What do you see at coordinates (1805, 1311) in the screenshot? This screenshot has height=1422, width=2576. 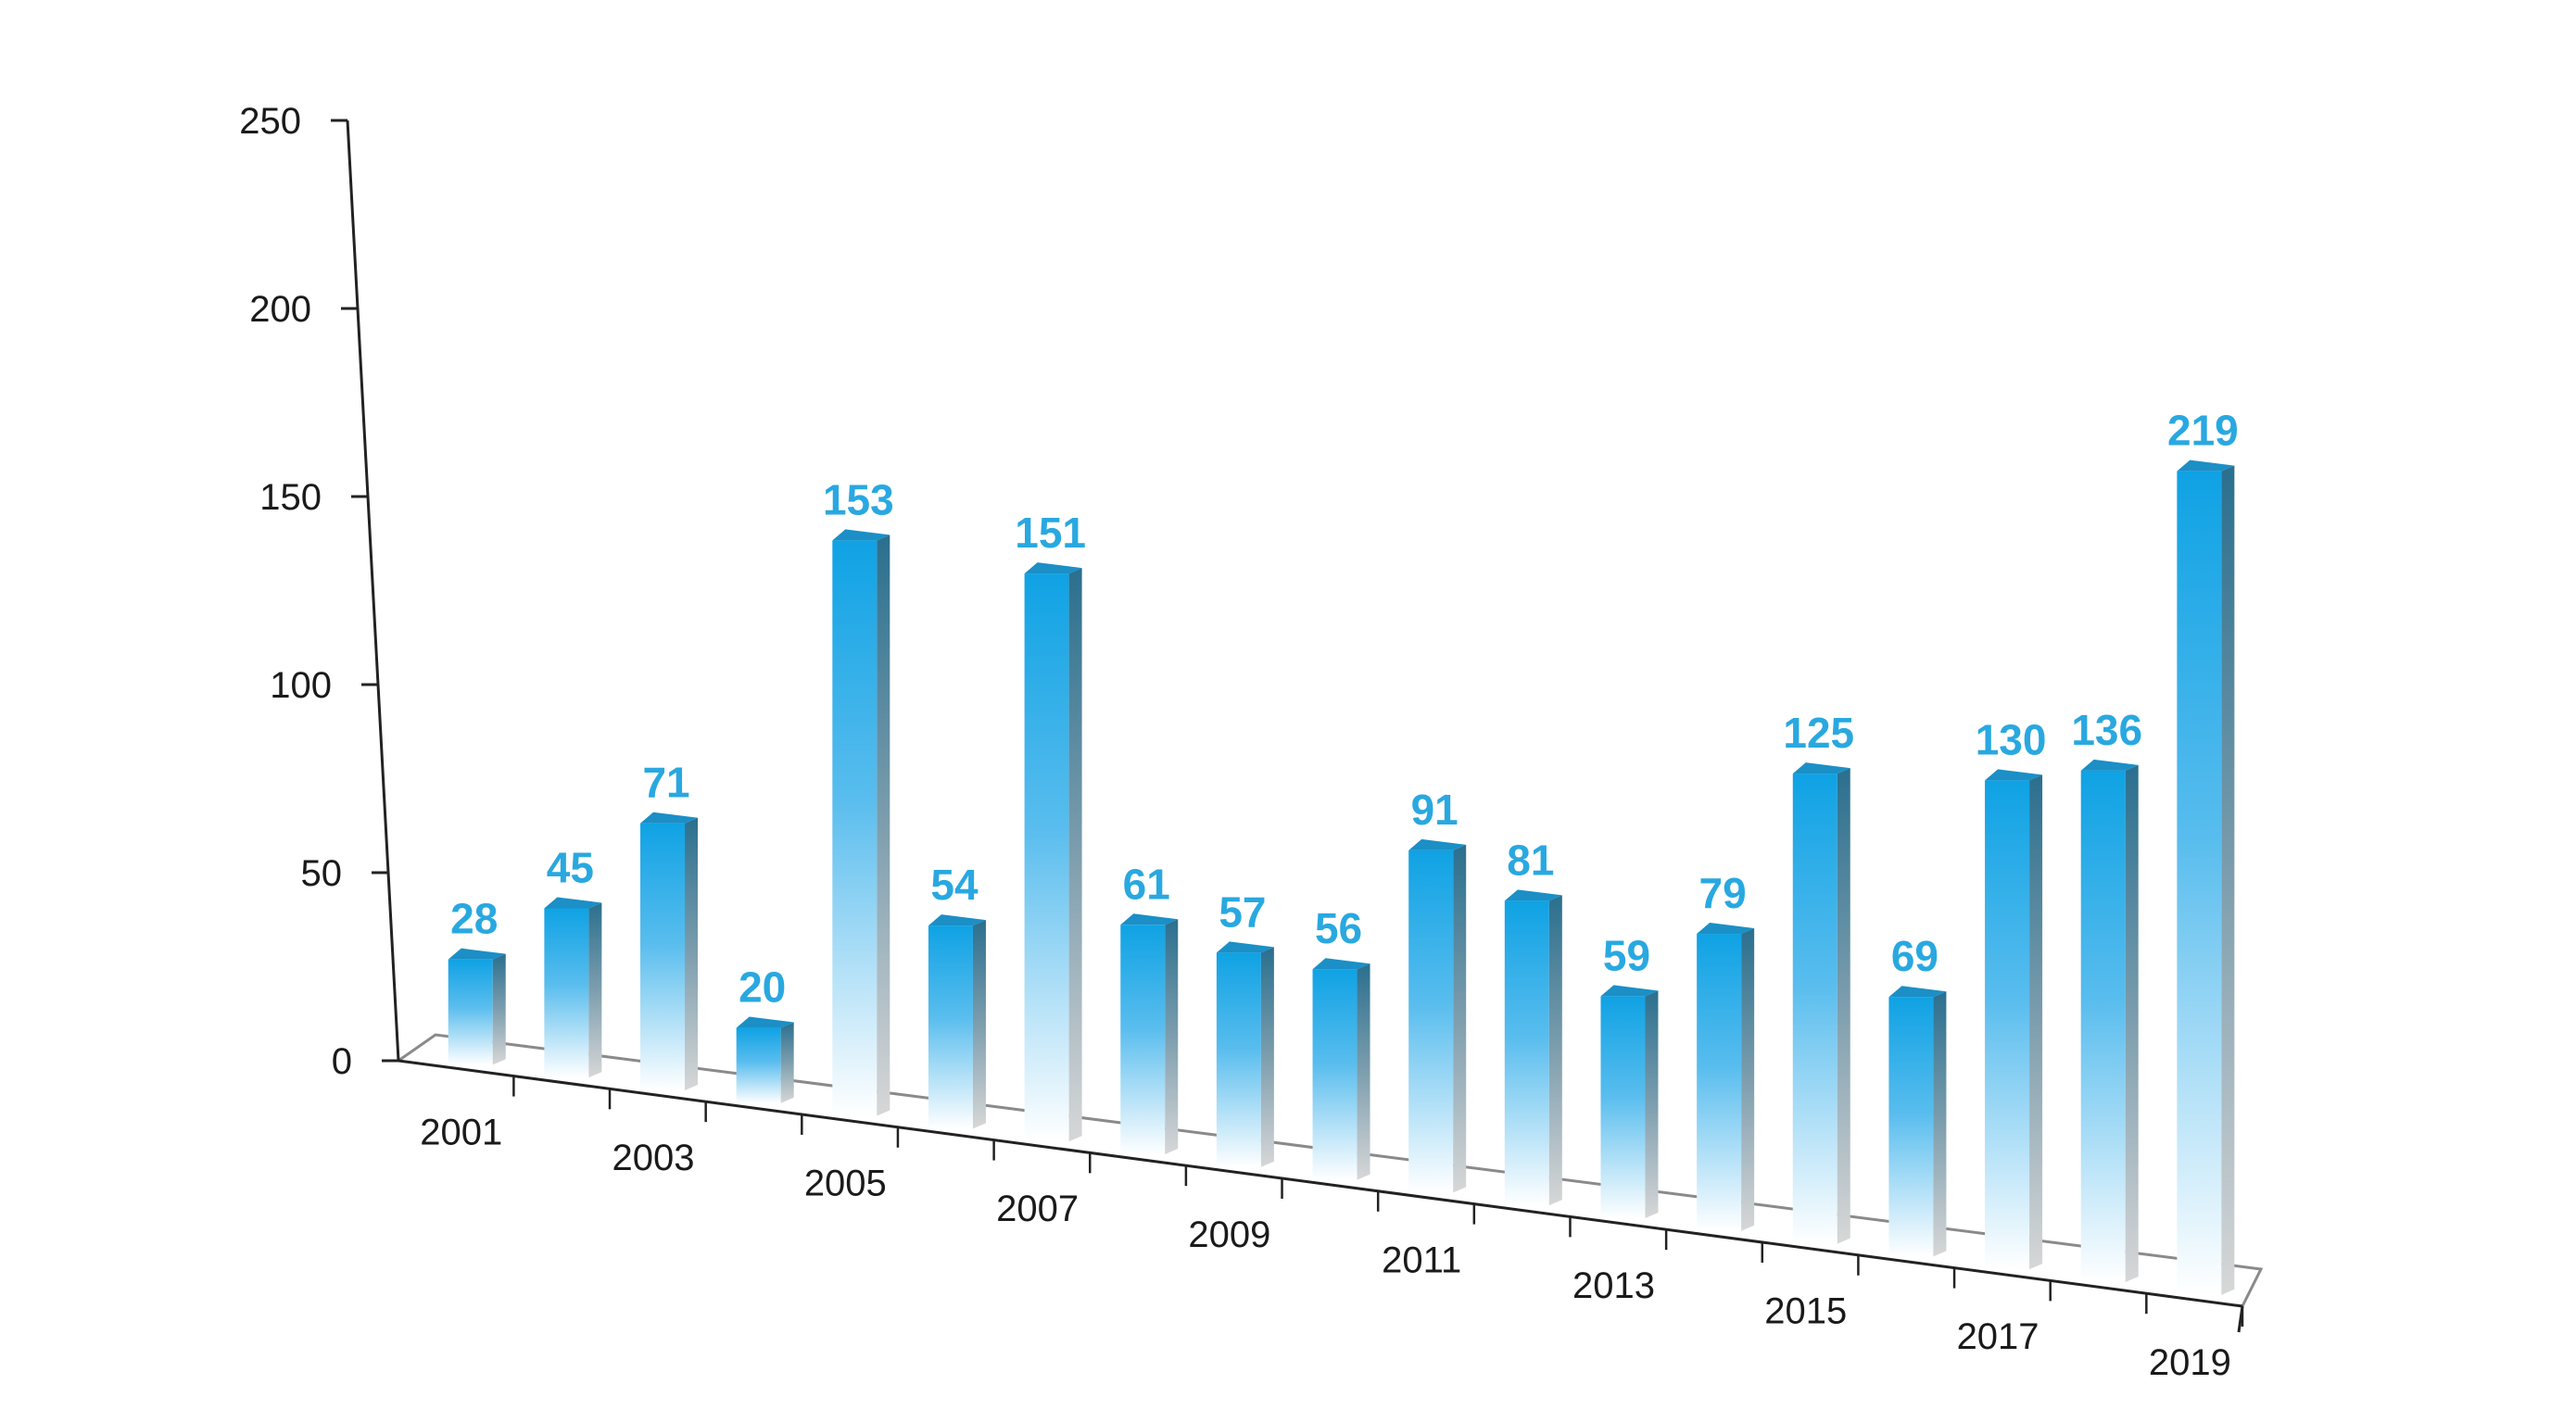 I see `x-tick-label: 2015` at bounding box center [1805, 1311].